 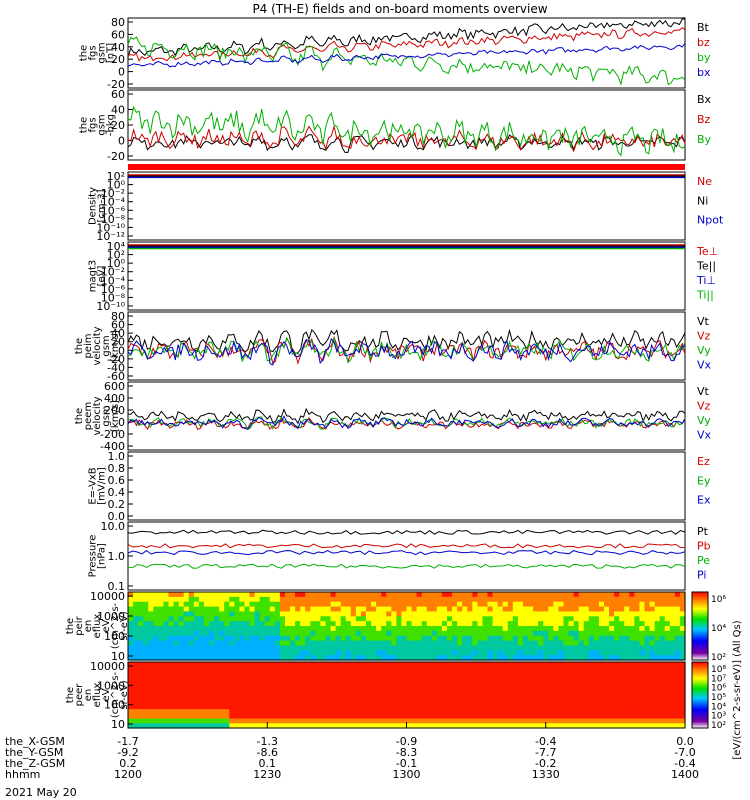 What do you see at coordinates (110, 306) in the screenshot?
I see `ytick-label: 10⁻¹⁰` at bounding box center [110, 306].